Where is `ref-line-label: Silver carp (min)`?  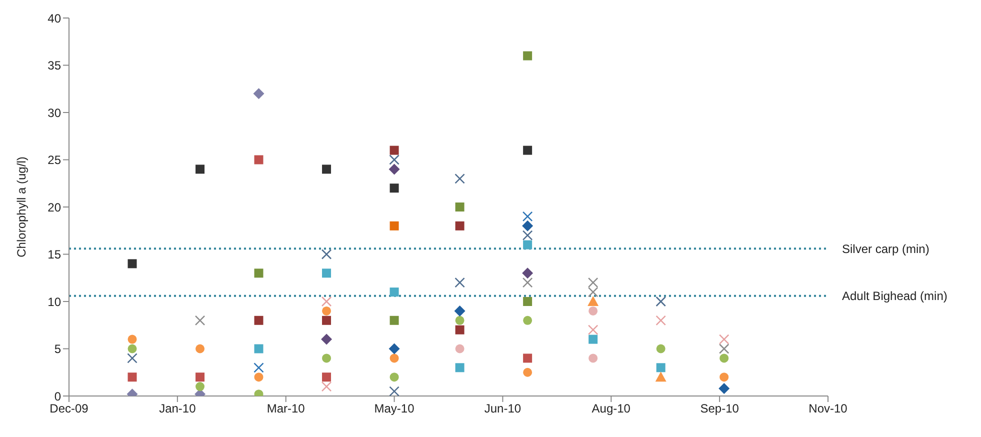
ref-line-label: Silver carp (min) is located at coordinates (886, 249).